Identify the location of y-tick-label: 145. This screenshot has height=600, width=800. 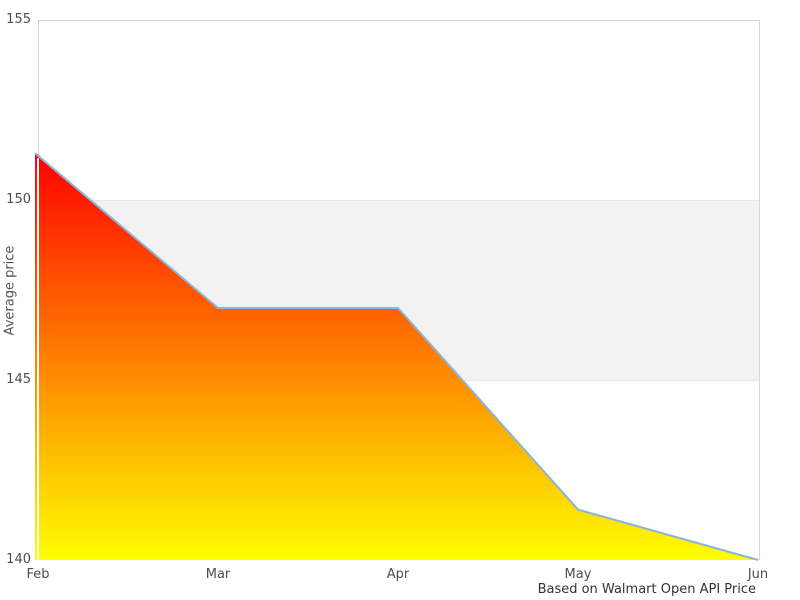
(18, 379).